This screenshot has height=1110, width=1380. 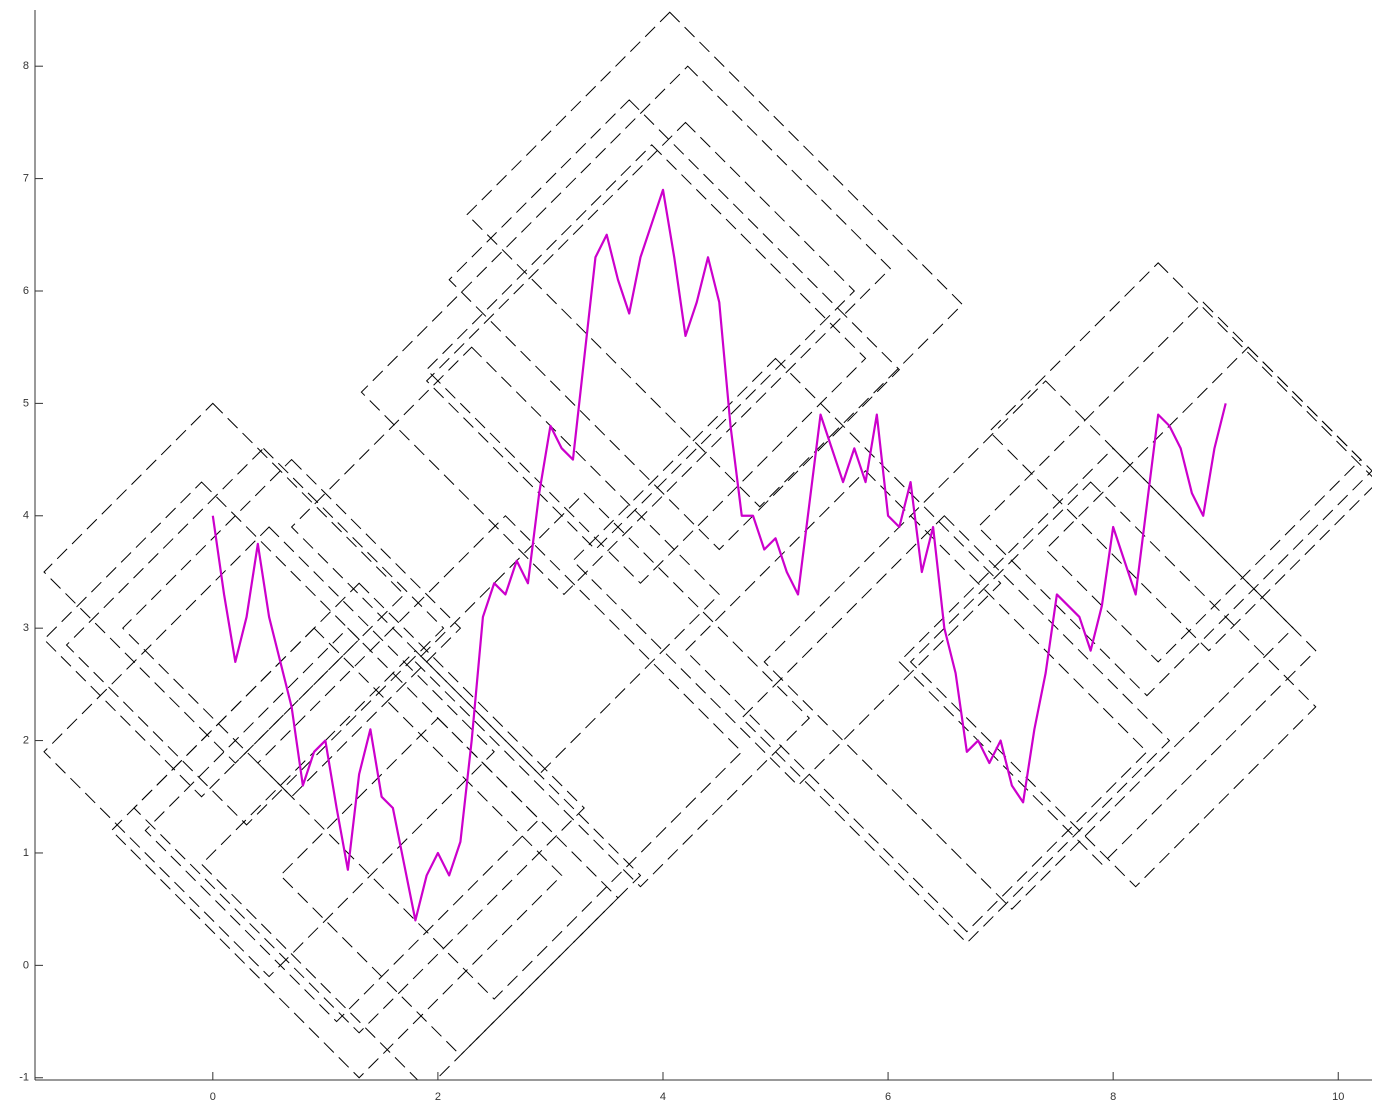 What do you see at coordinates (24, 1078) in the screenshot?
I see `y-tick-label: -1` at bounding box center [24, 1078].